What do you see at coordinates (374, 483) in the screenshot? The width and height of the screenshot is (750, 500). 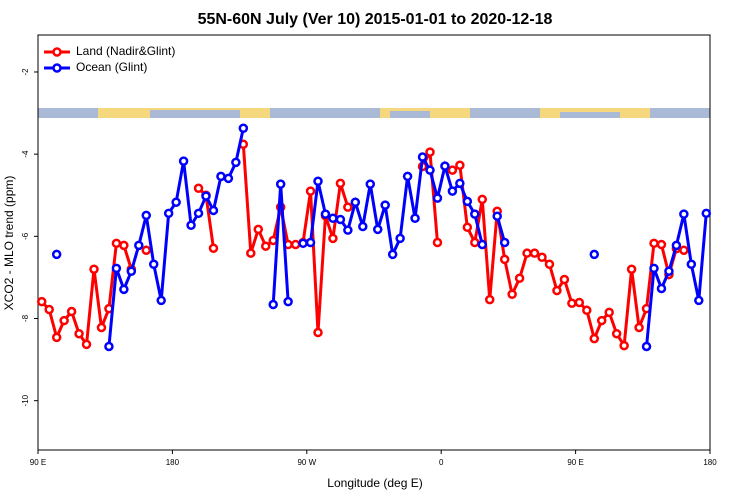 I see `x-axis-label: Longitude (deg E)` at bounding box center [374, 483].